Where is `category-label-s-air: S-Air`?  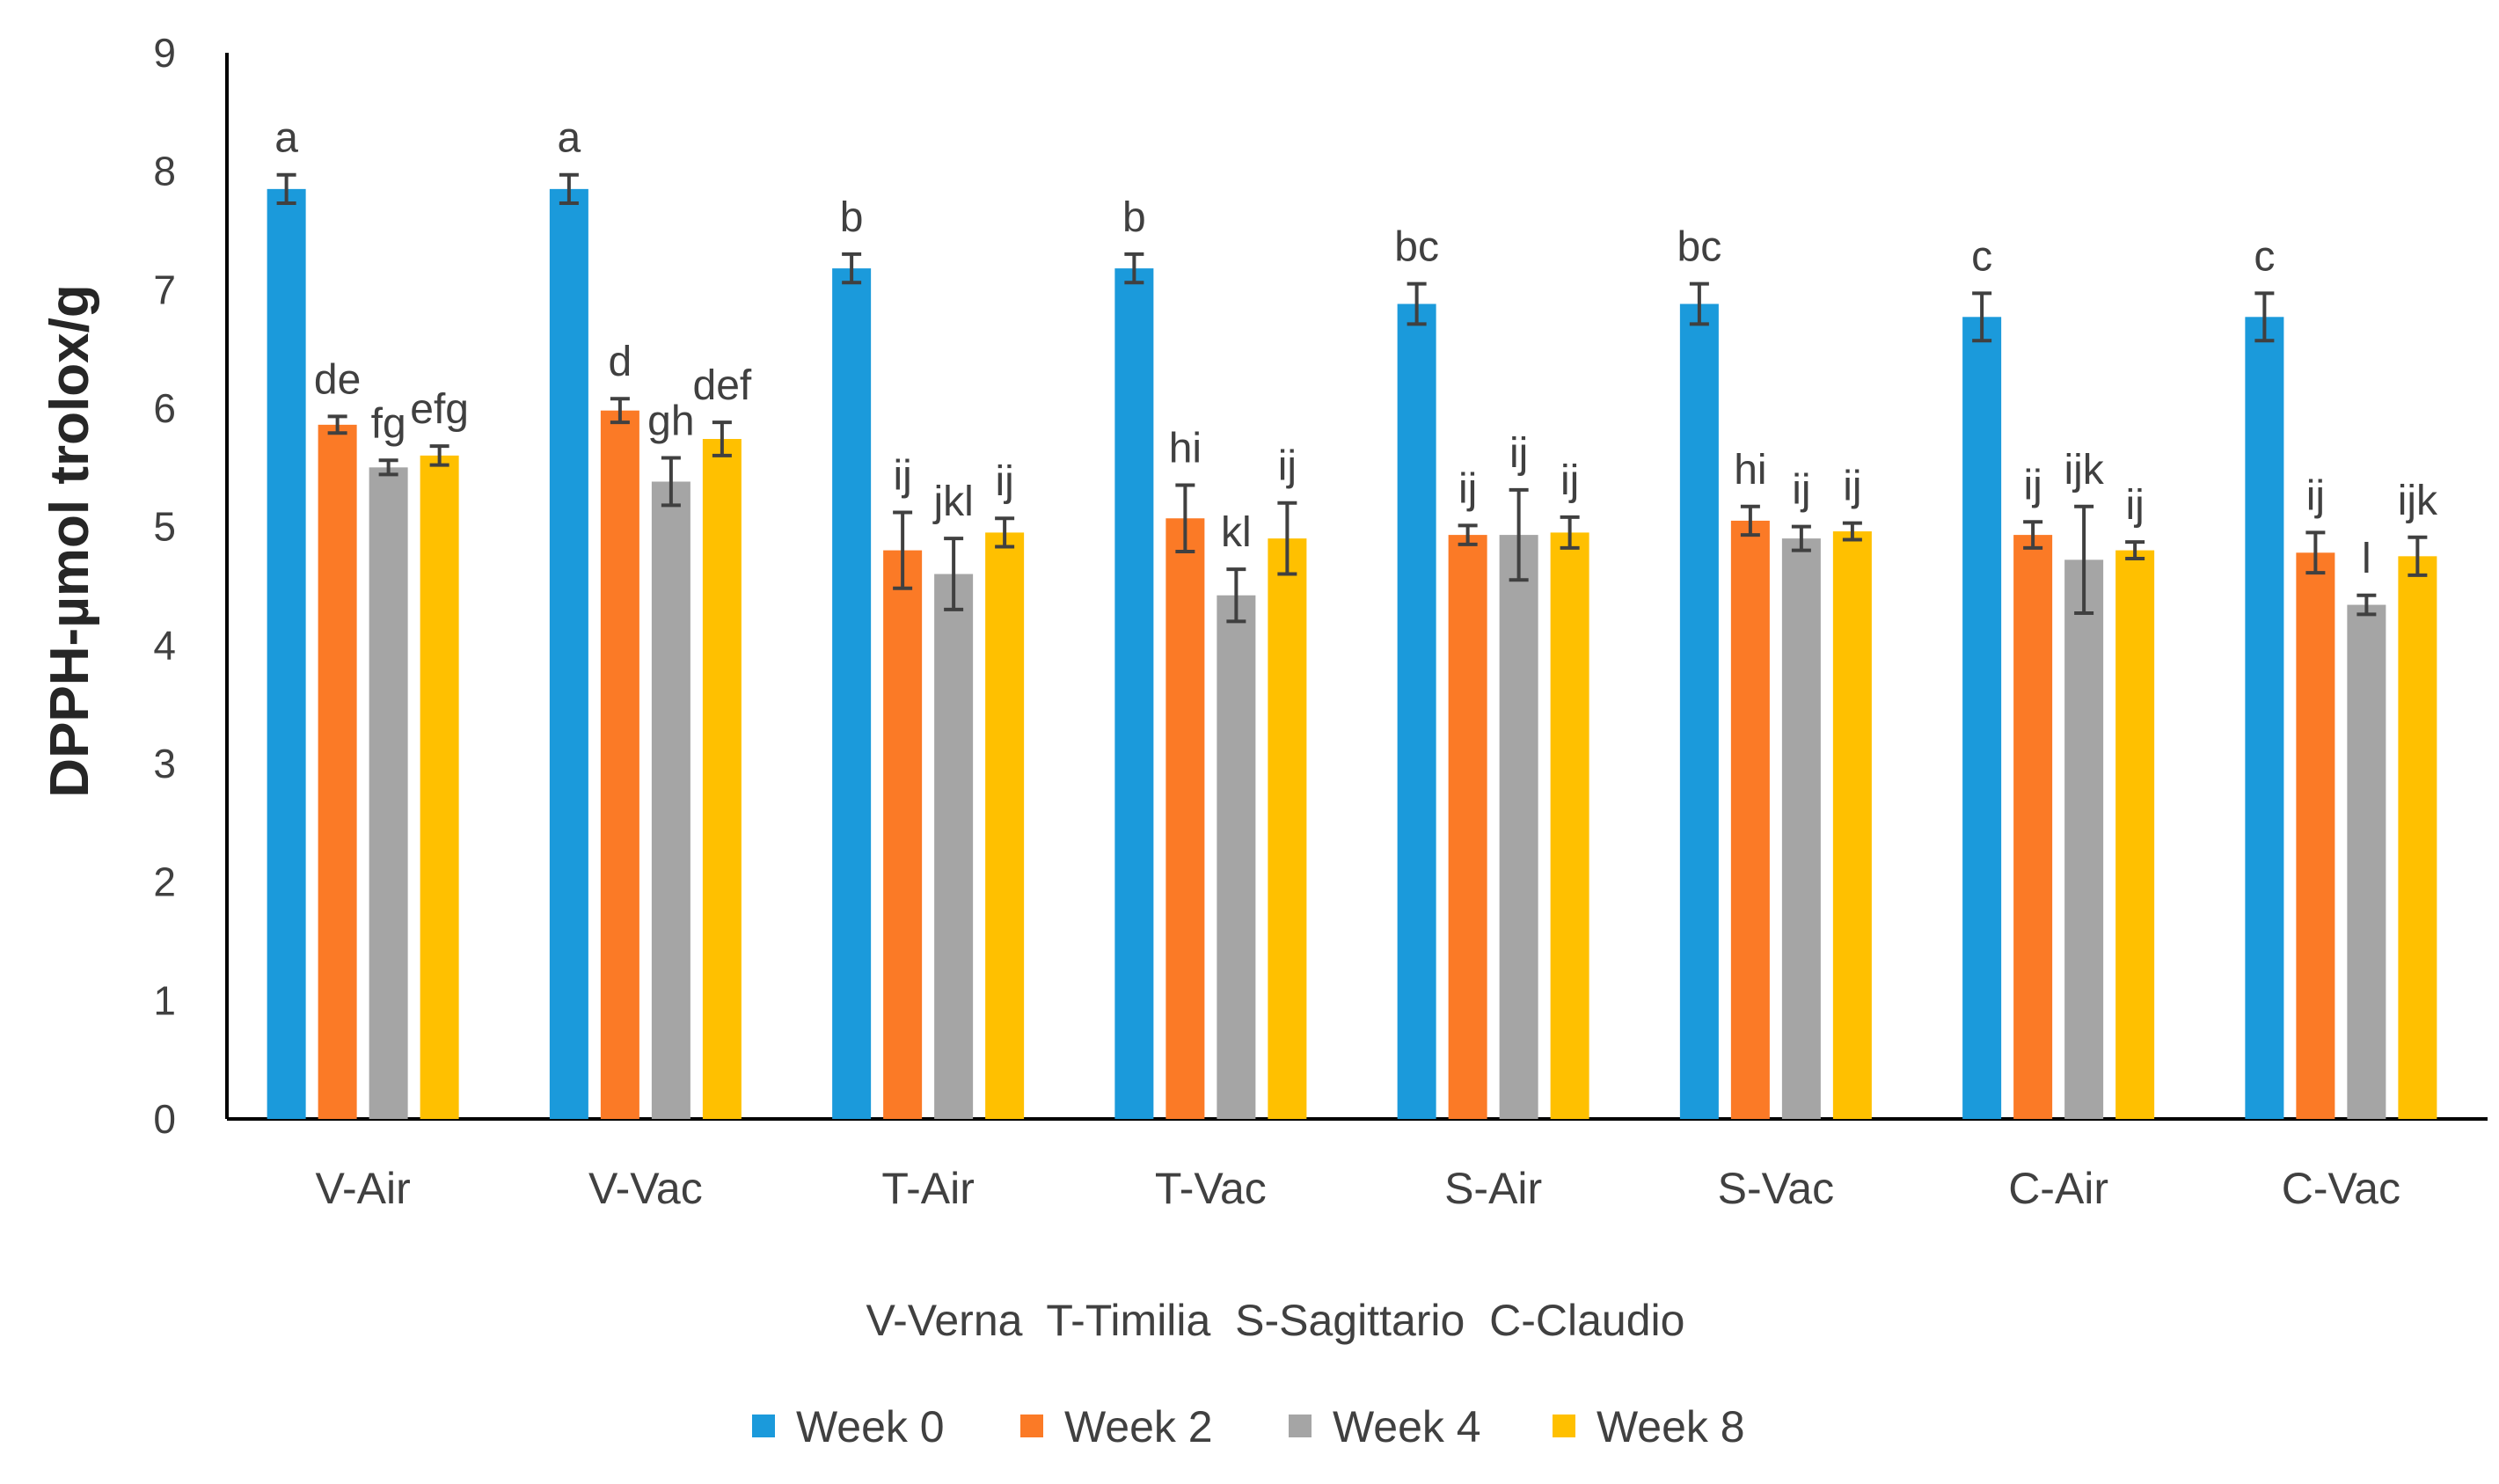 category-label-s-air: S-Air is located at coordinates (1493, 1188).